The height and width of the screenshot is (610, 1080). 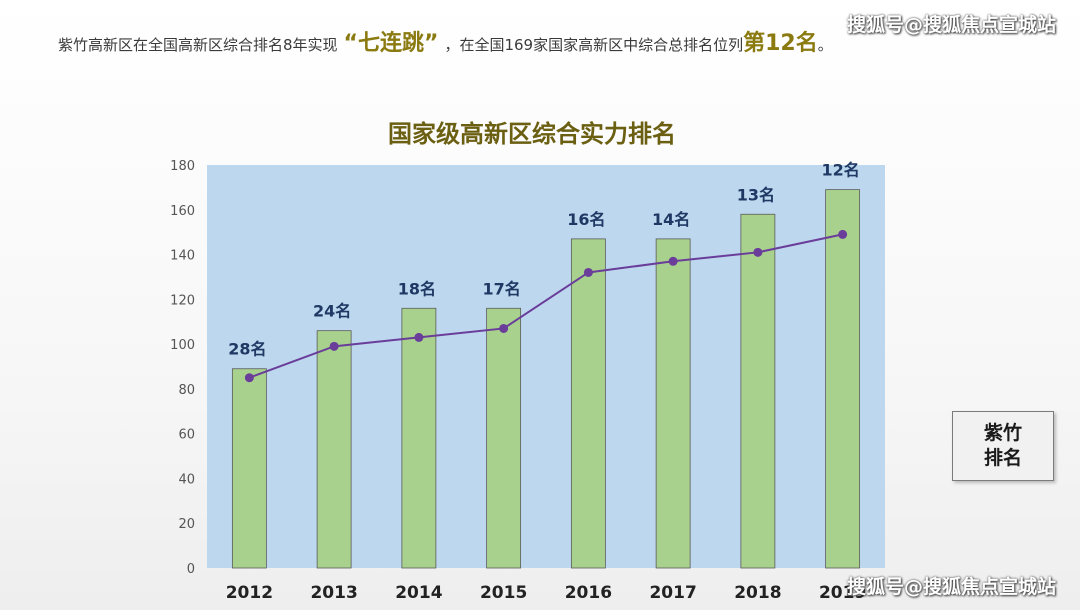 I want to click on y-tick-label: 80, so click(x=186, y=390).